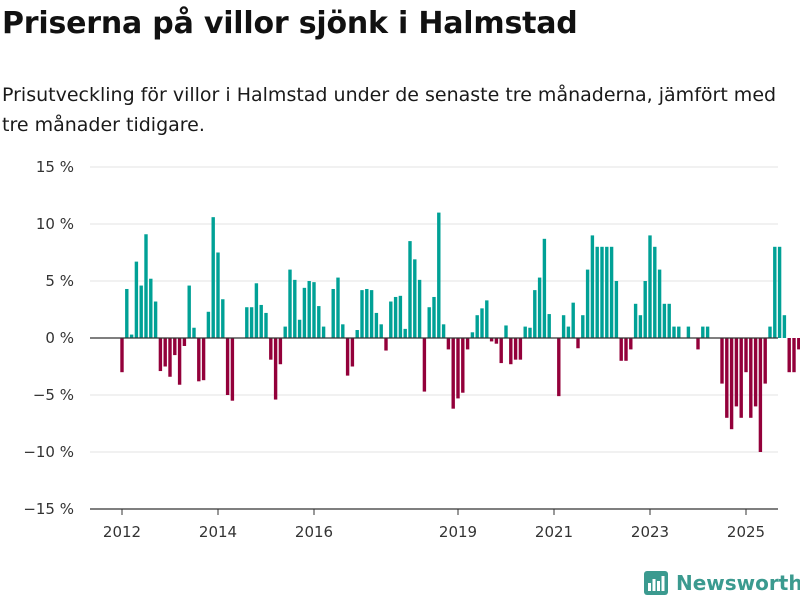 This screenshot has height=600, width=800. Describe the element at coordinates (290, 23) in the screenshot. I see `chart-title: Priserna på villor sjönk i Halmstad` at that location.